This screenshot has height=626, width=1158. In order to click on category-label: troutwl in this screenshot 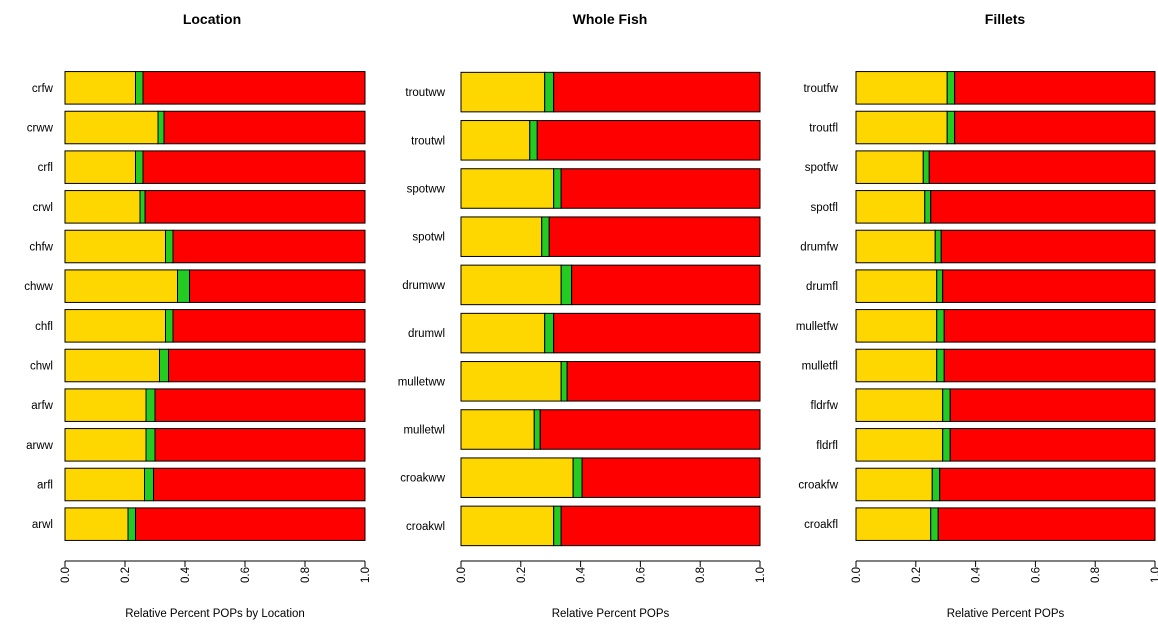, I will do `click(428, 141)`.